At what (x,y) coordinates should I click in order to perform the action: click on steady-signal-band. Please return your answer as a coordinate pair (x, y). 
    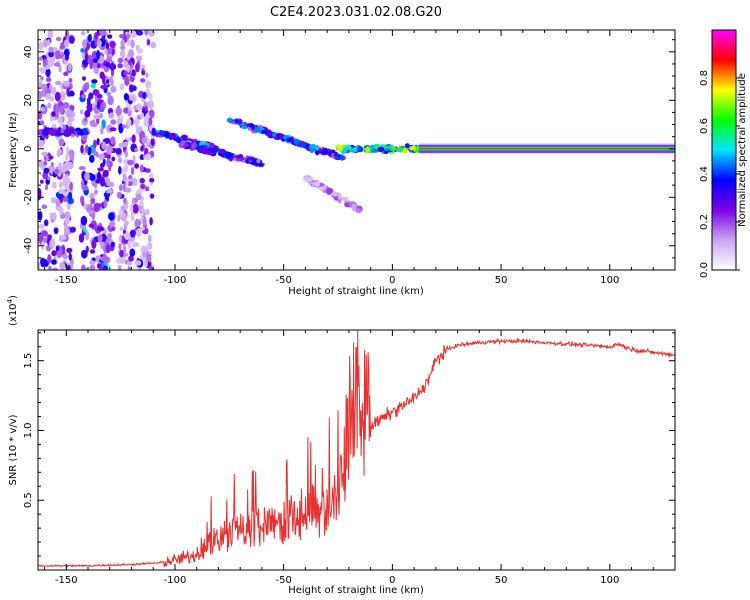
    Looking at the image, I should click on (546, 149).